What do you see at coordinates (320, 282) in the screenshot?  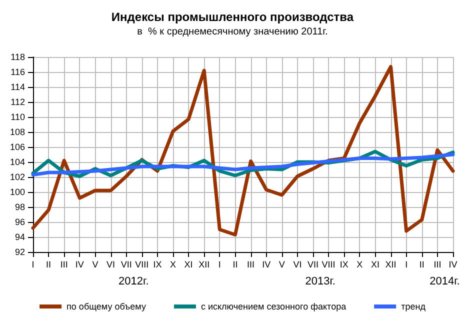 I see `text: 2013г.` at bounding box center [320, 282].